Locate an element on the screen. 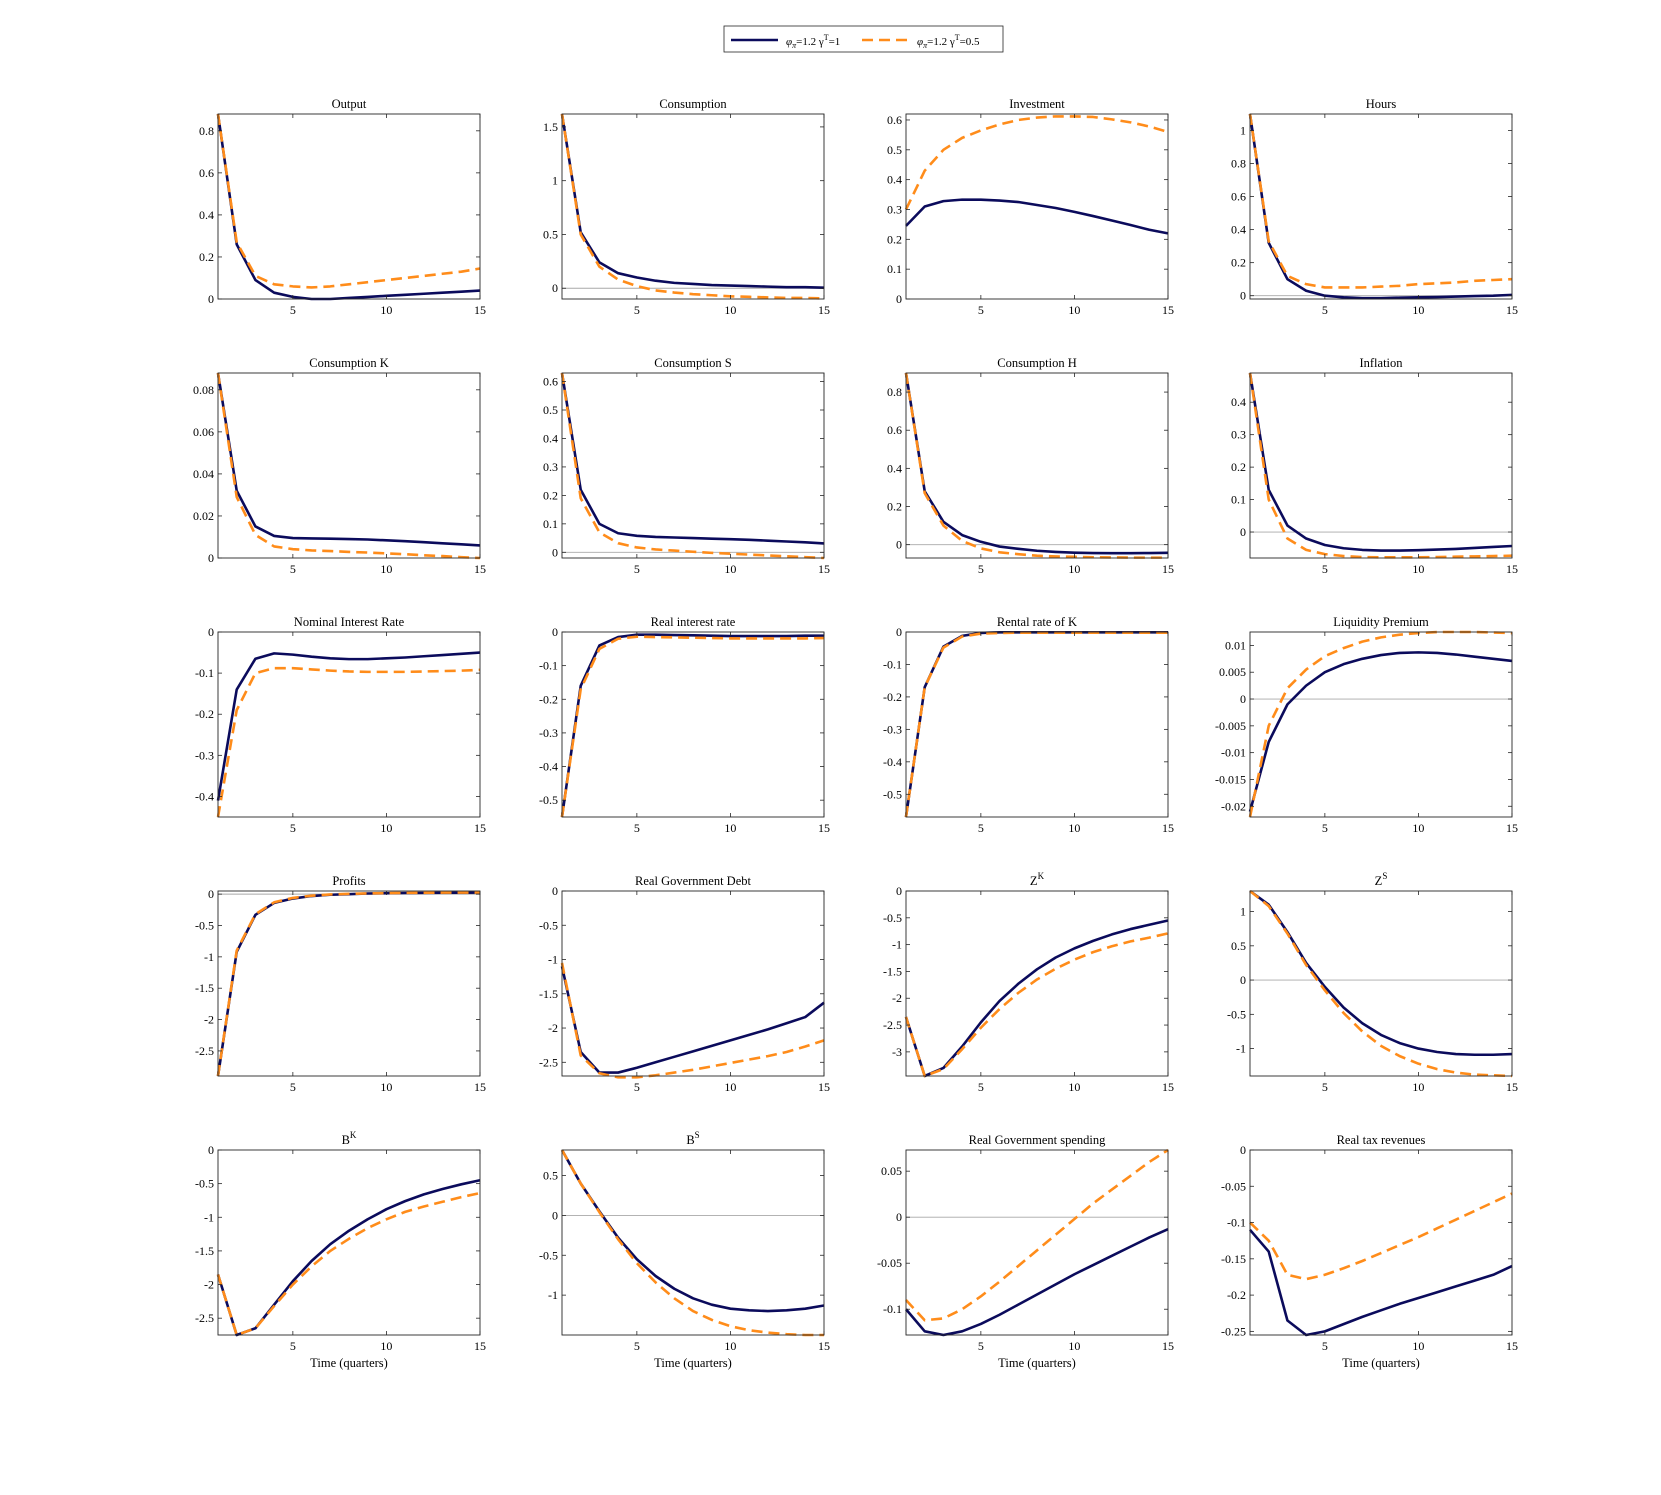 This screenshot has height=1495, width=1661. panel-title: Inflation is located at coordinates (1381, 363).